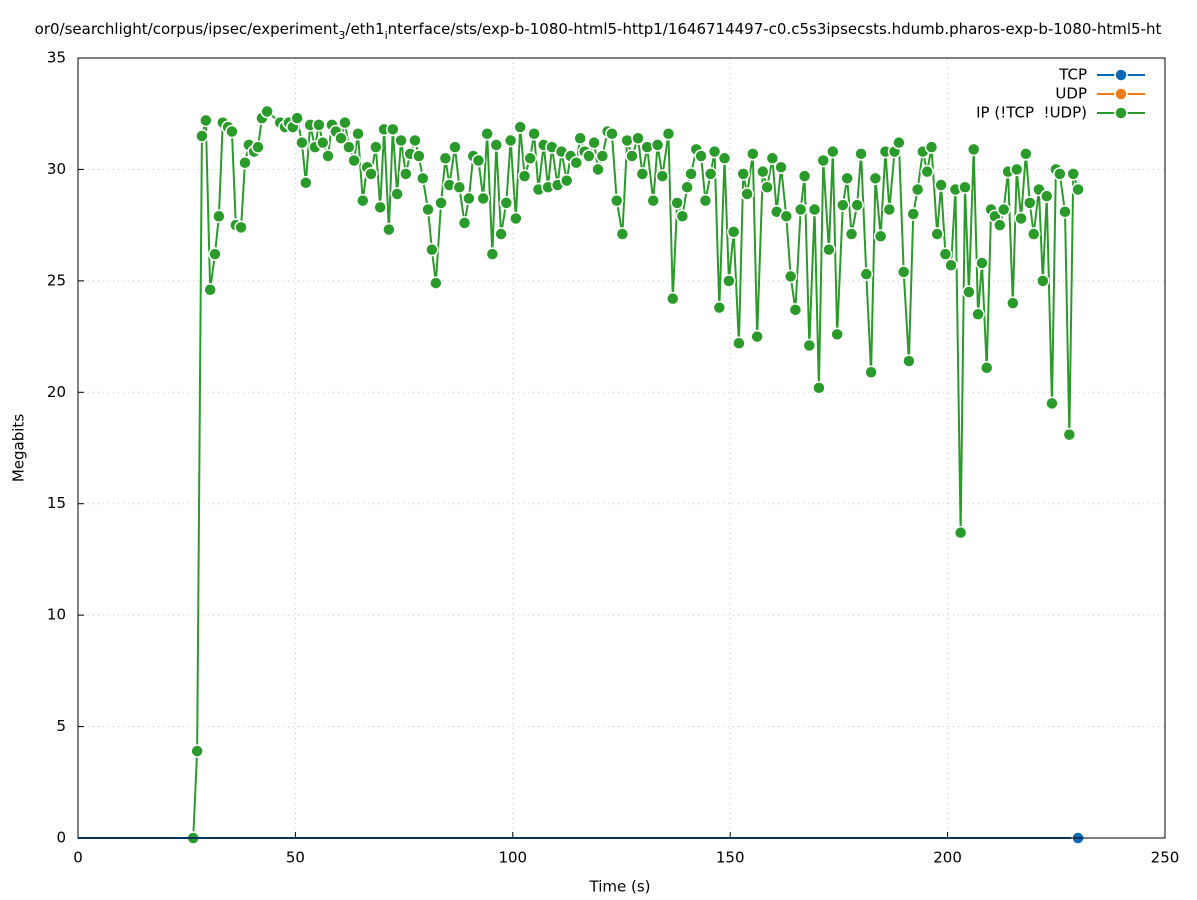 This screenshot has width=1197, height=900. I want to click on y-tick-label: 20, so click(56, 392).